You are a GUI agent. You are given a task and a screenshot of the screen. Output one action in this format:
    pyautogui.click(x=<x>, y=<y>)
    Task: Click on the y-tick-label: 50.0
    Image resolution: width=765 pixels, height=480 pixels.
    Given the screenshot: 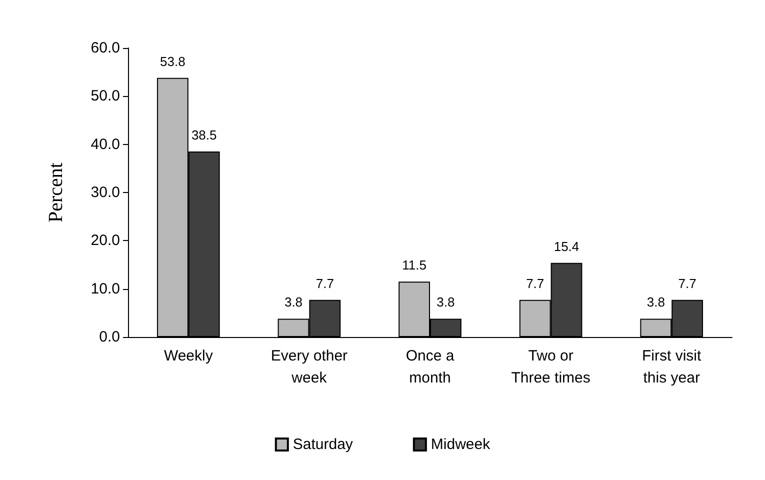 What is the action you would take?
    pyautogui.click(x=105, y=96)
    